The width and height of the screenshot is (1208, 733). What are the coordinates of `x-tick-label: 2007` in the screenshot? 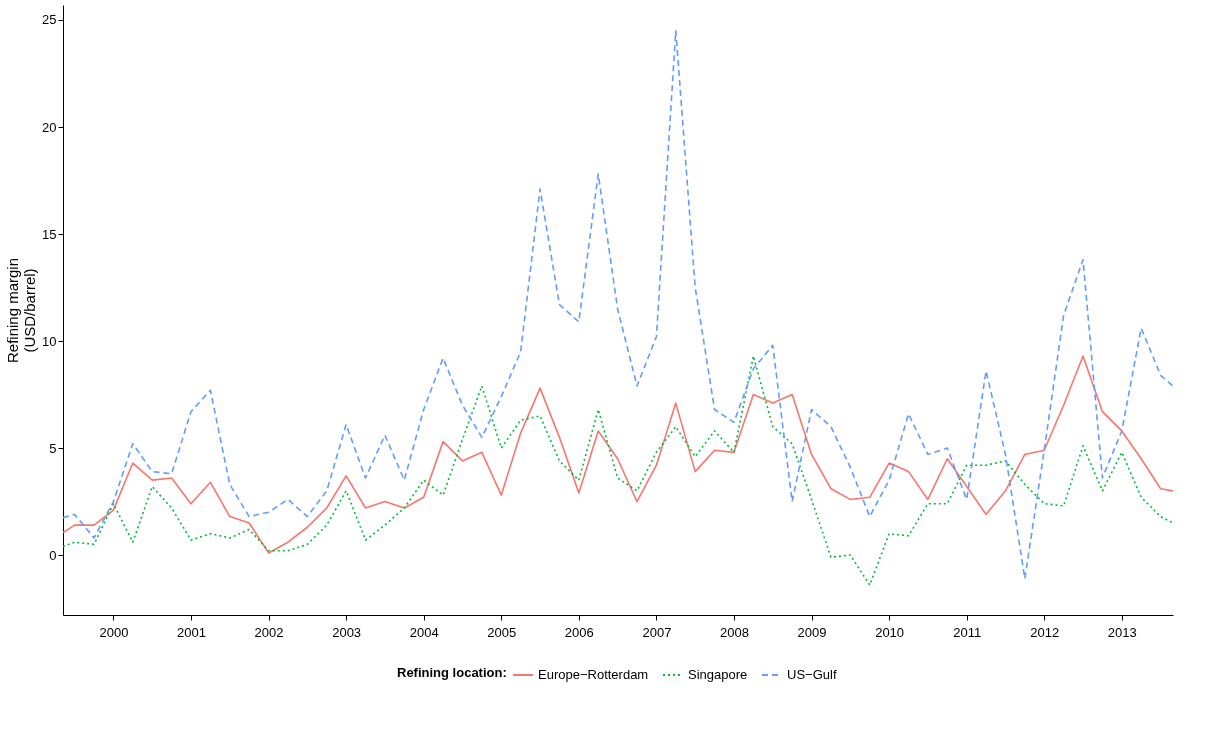 It's located at (657, 632).